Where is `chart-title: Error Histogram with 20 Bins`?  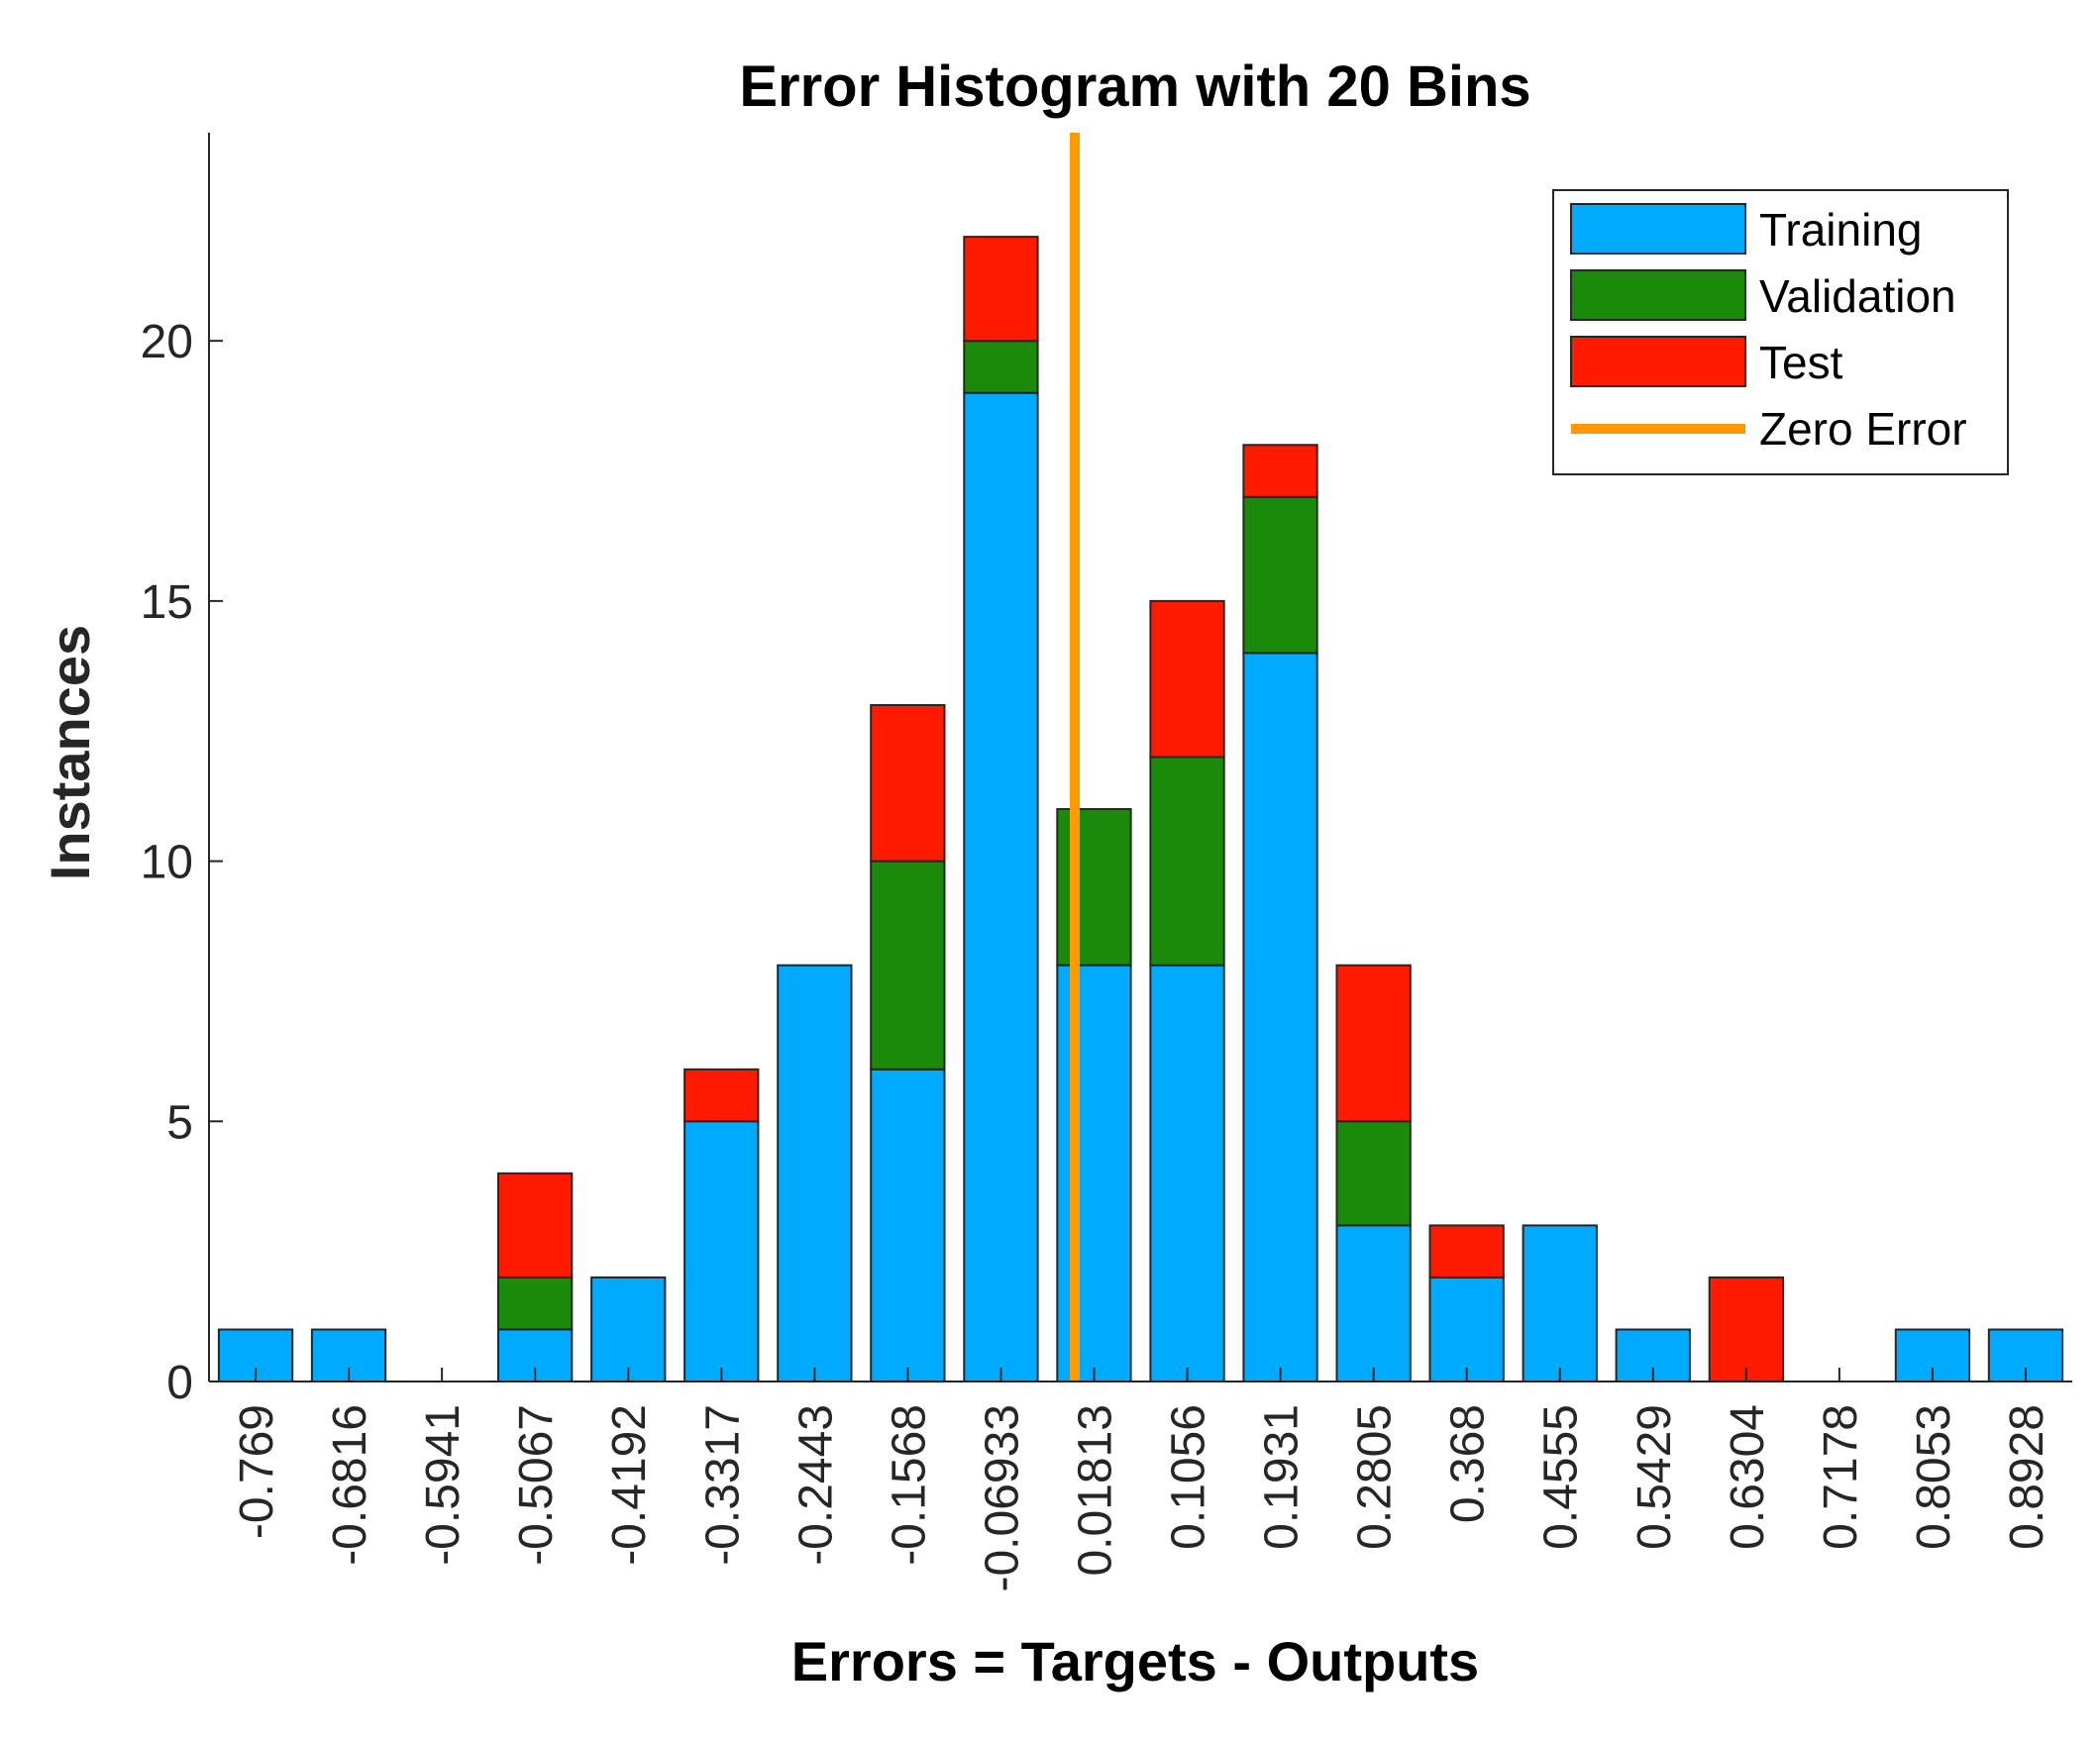
chart-title: Error Histogram with 20 Bins is located at coordinates (1134, 86).